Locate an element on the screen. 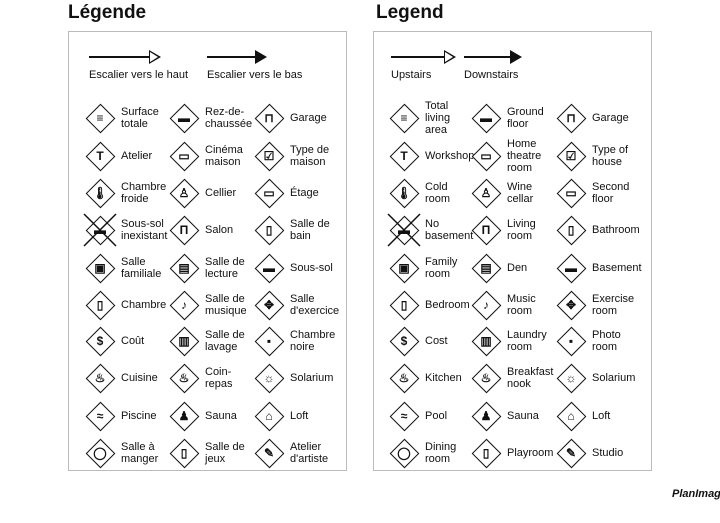 Image resolution: width=720 pixels, height=523 pixels. legend-item-wine-cellar: ♙ Cellier is located at coordinates (202, 193).